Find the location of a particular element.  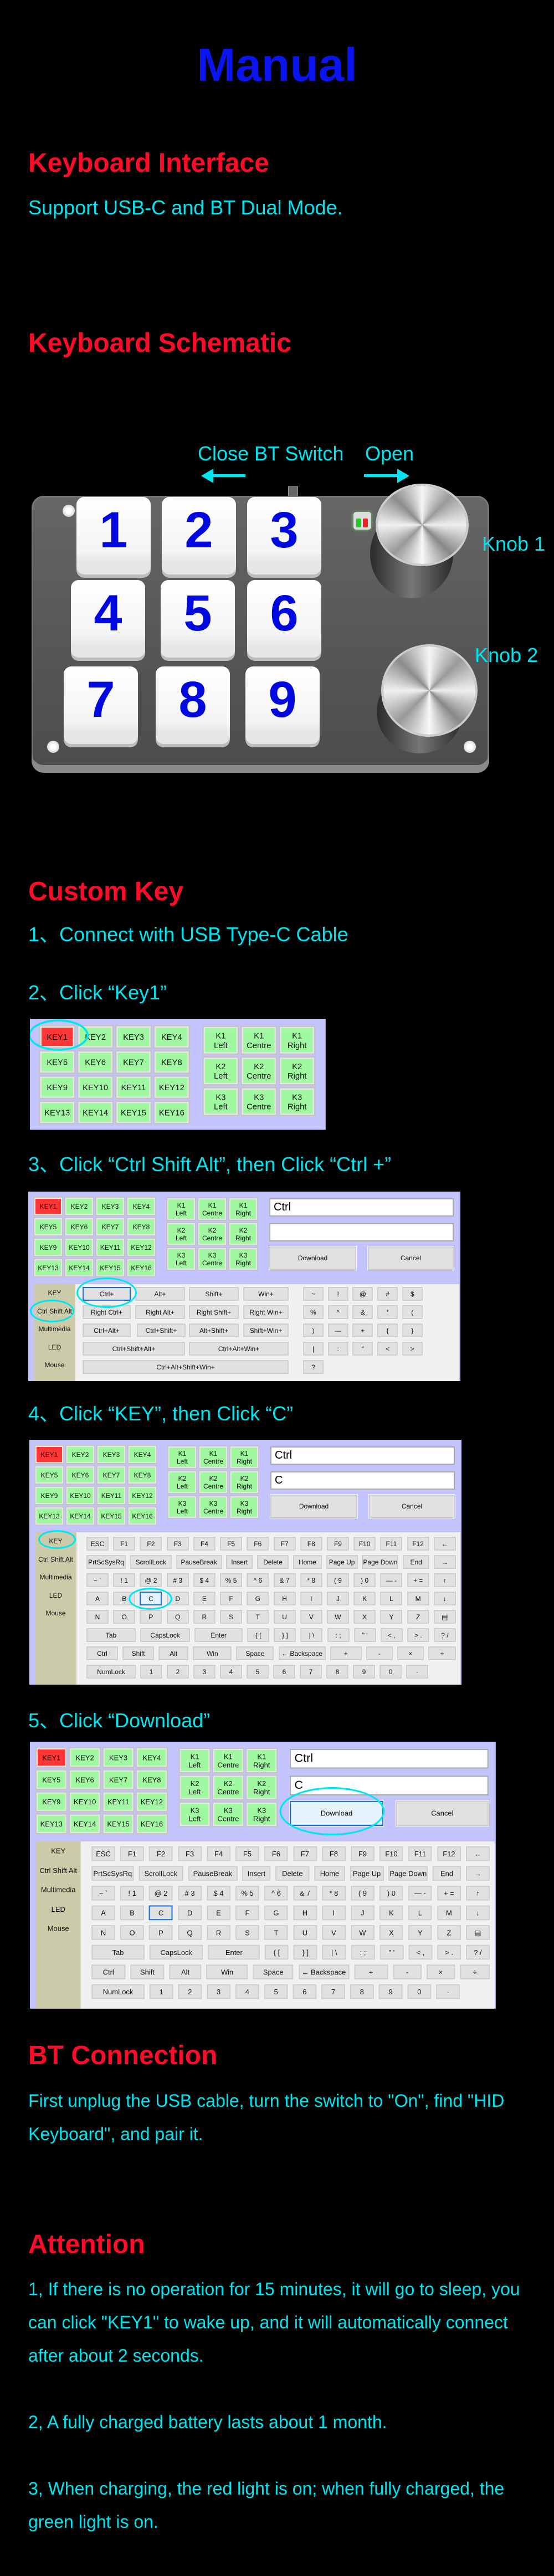

keyboard-key: → is located at coordinates (478, 1873).